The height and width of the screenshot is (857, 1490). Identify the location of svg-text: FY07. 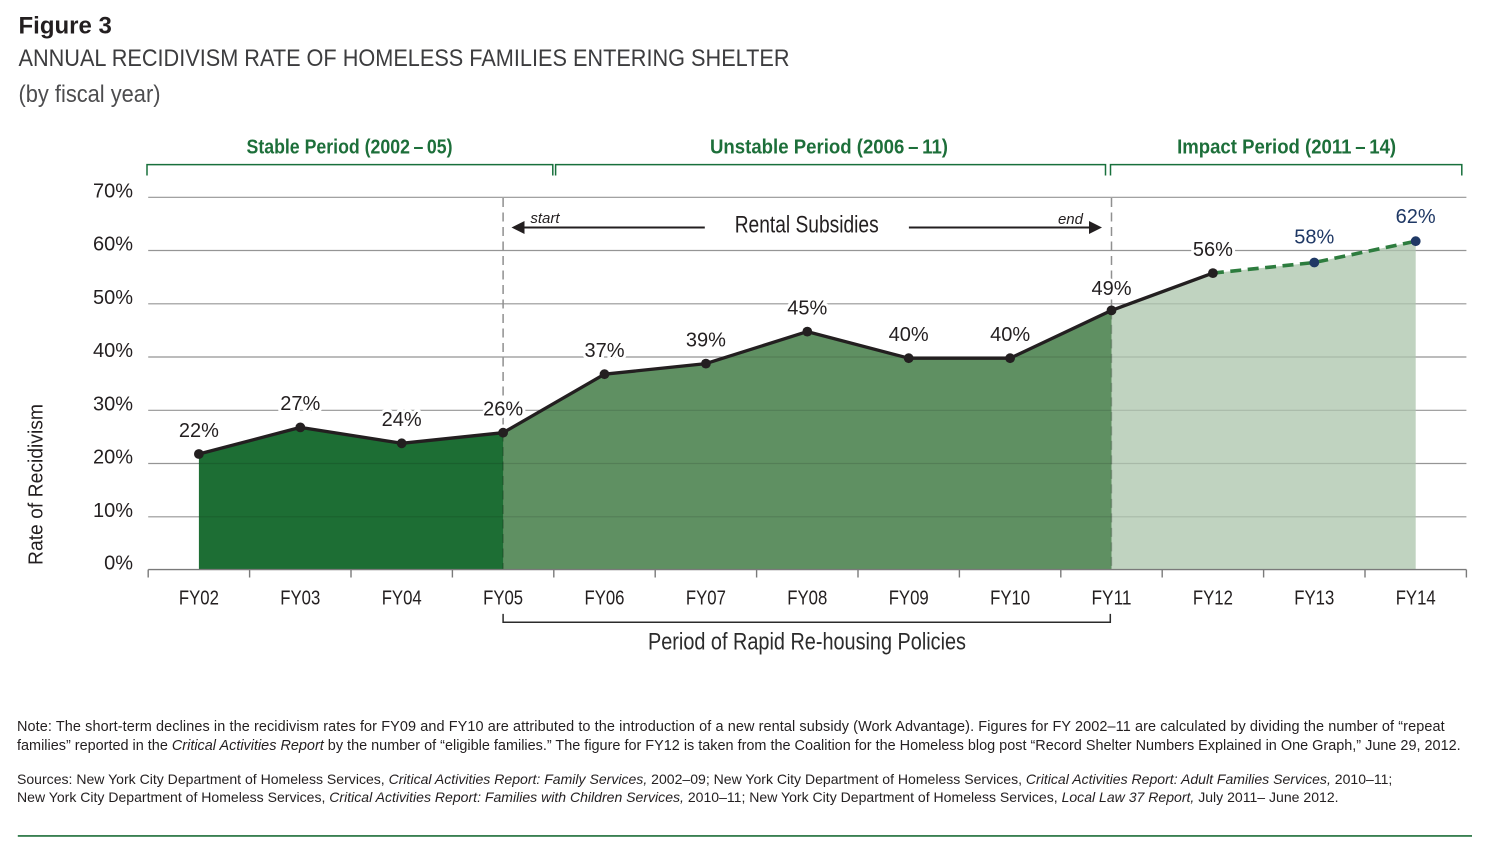
(706, 598).